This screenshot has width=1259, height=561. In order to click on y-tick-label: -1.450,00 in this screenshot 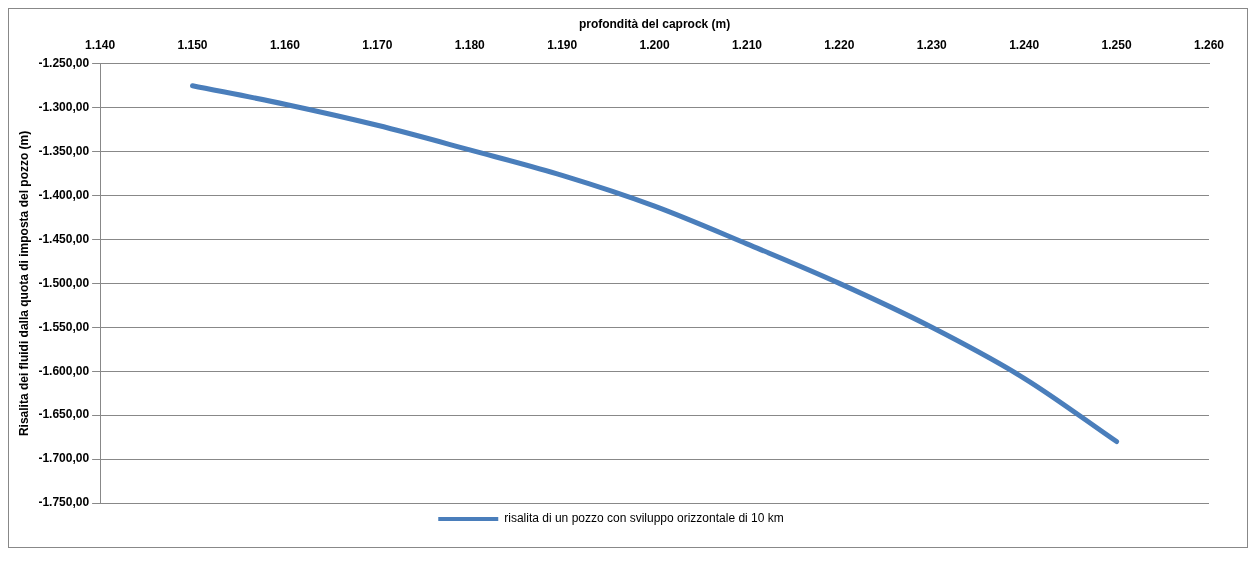, I will do `click(64, 238)`.